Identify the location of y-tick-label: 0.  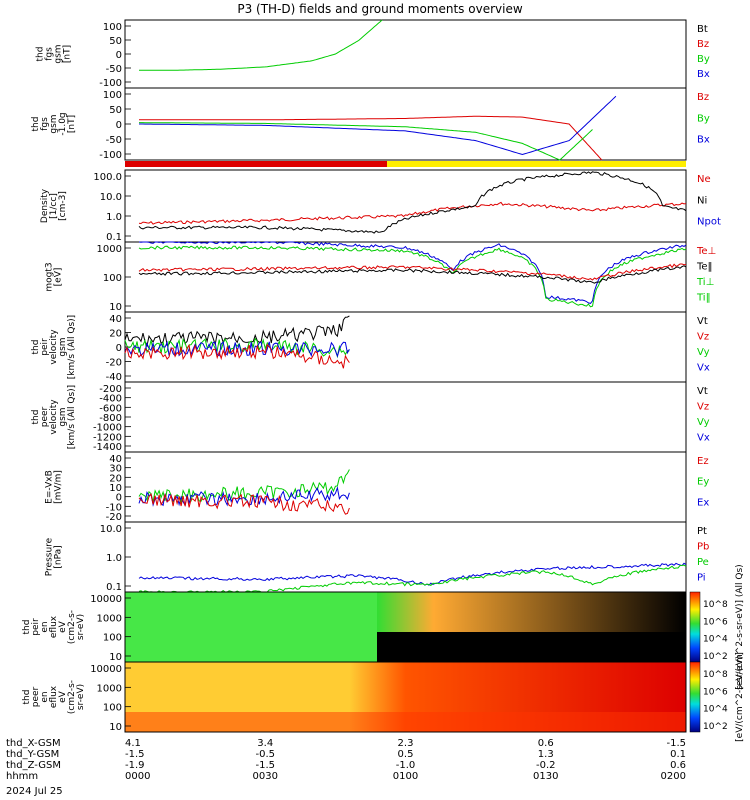
(119, 55).